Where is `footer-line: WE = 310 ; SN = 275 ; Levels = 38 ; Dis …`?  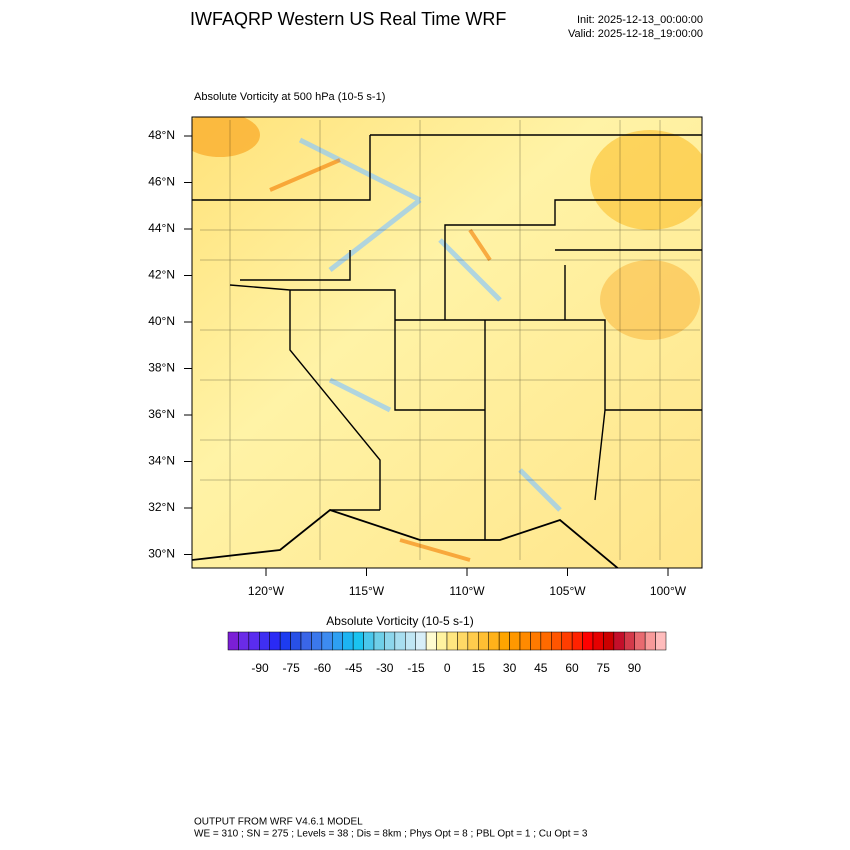 footer-line: WE = 310 ; SN = 275 ; Levels = 38 ; Dis … is located at coordinates (391, 834).